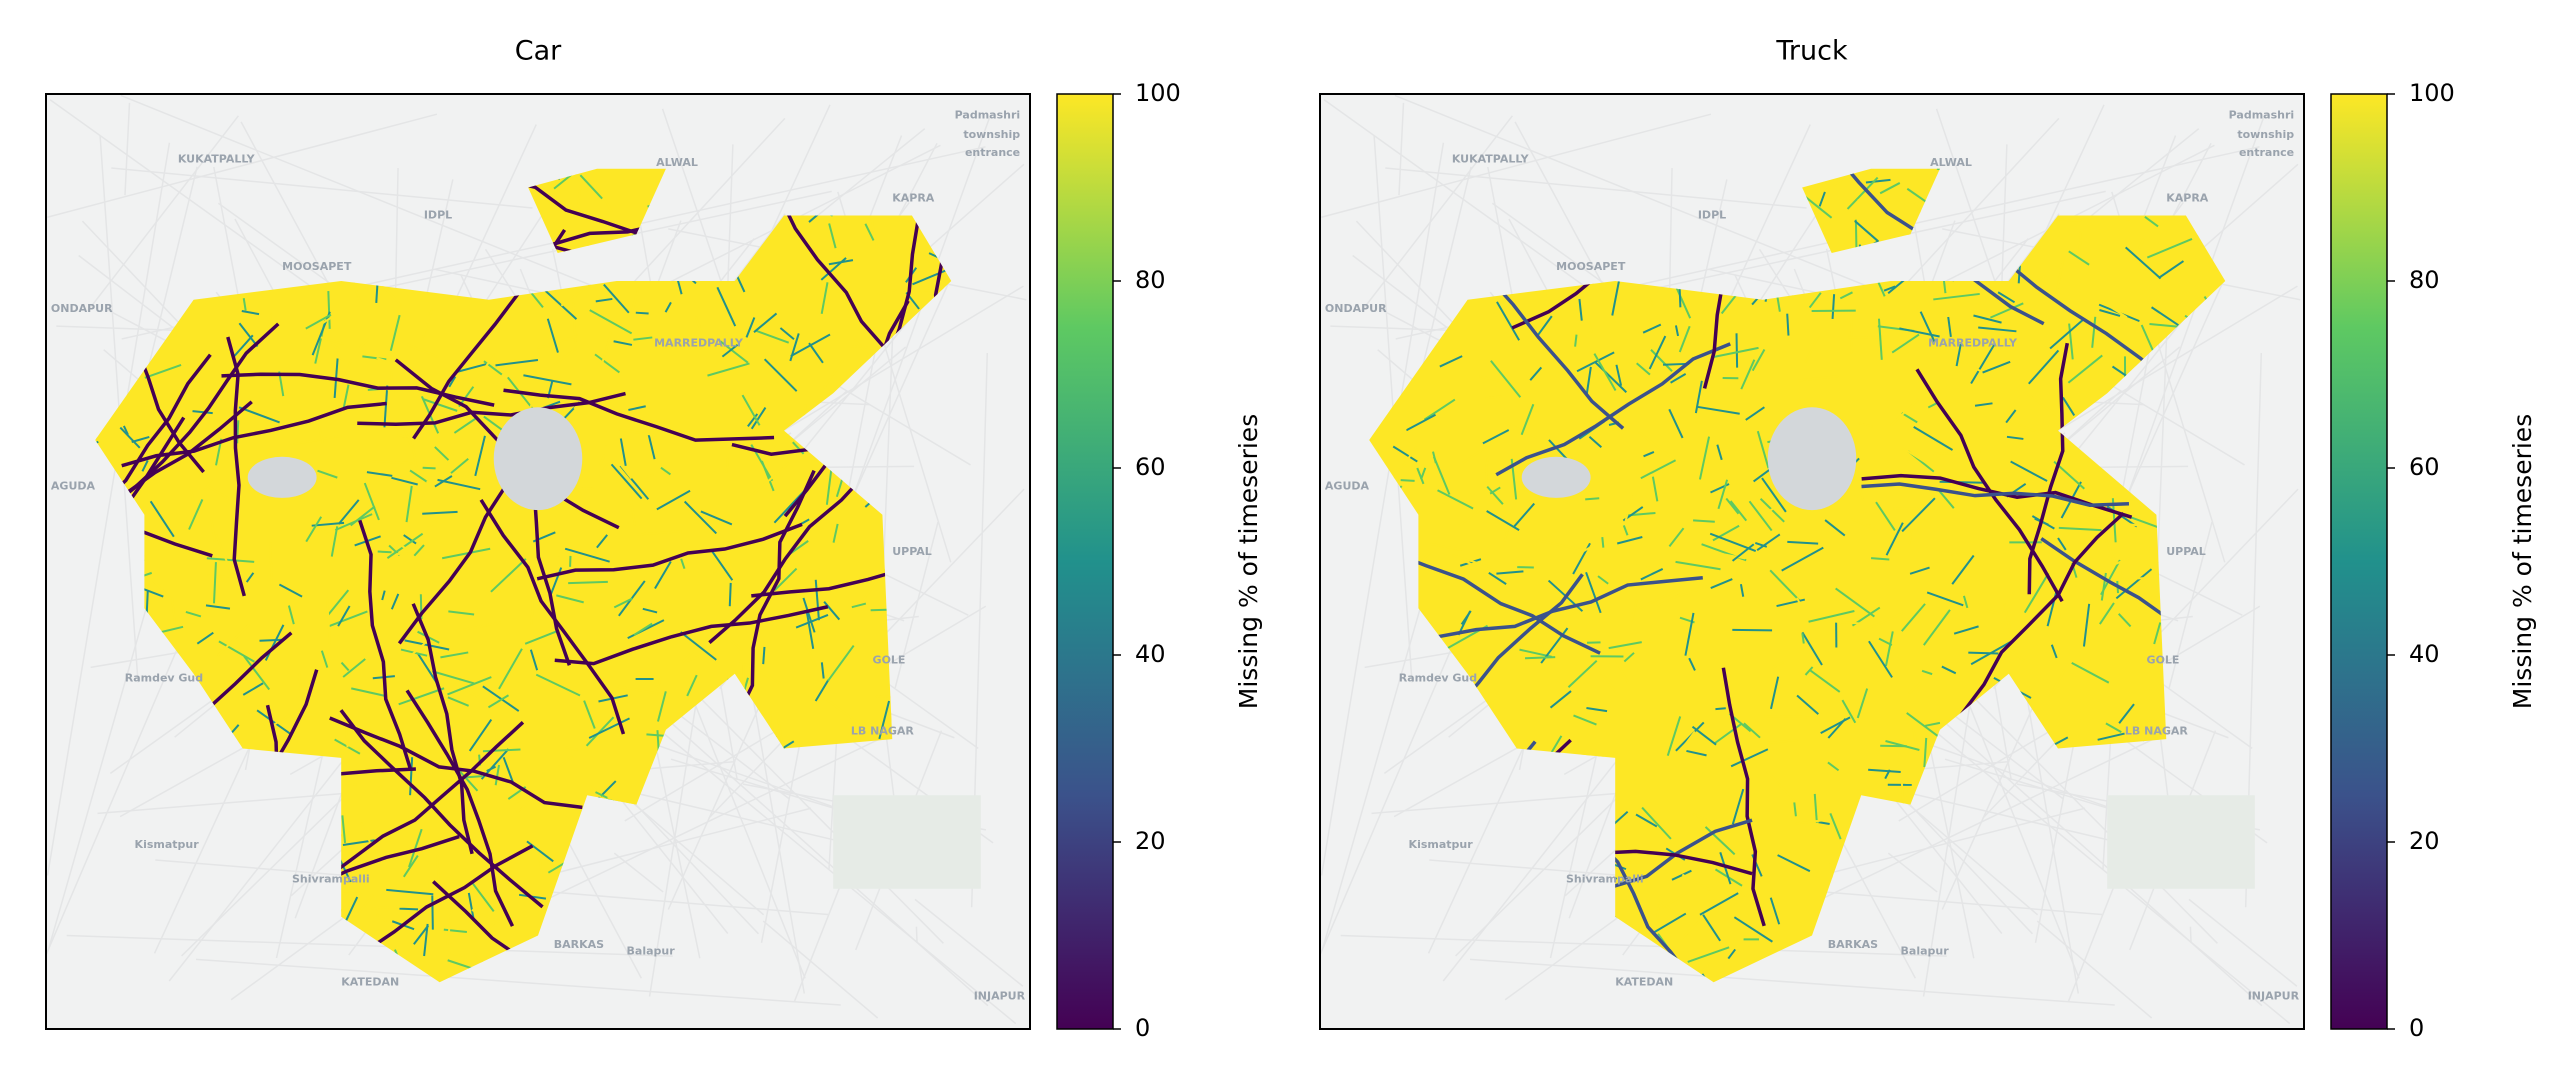 This screenshot has height=1082, width=2564. Describe the element at coordinates (538, 51) in the screenshot. I see `panel-title: Car` at that location.